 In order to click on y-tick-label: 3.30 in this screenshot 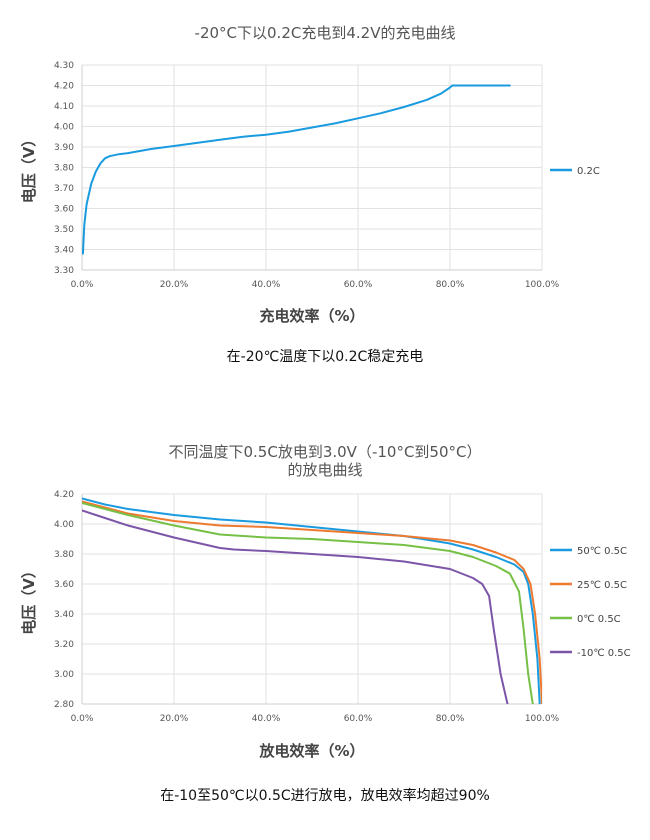, I will do `click(64, 271)`.